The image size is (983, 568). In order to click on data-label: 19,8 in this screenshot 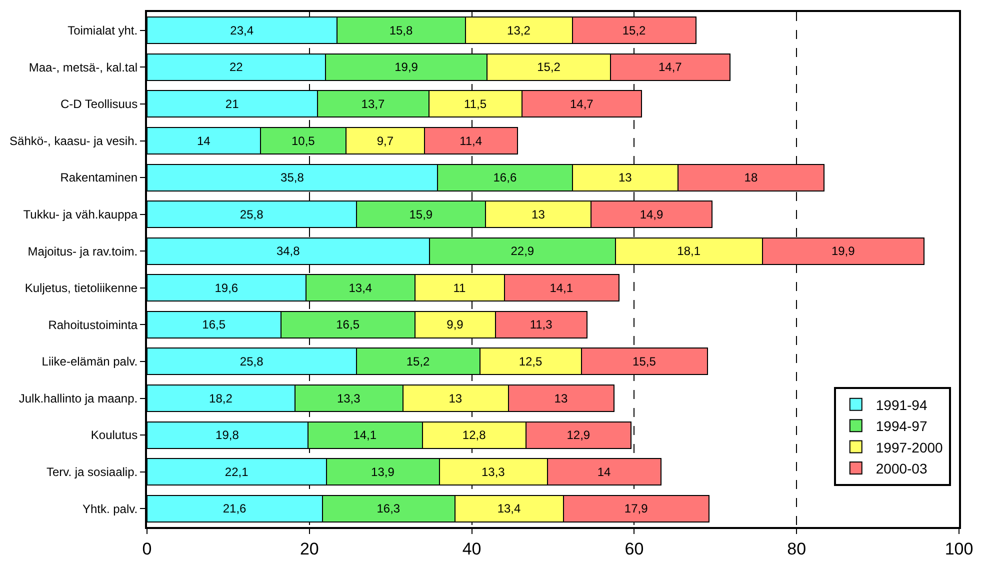, I will do `click(228, 435)`.